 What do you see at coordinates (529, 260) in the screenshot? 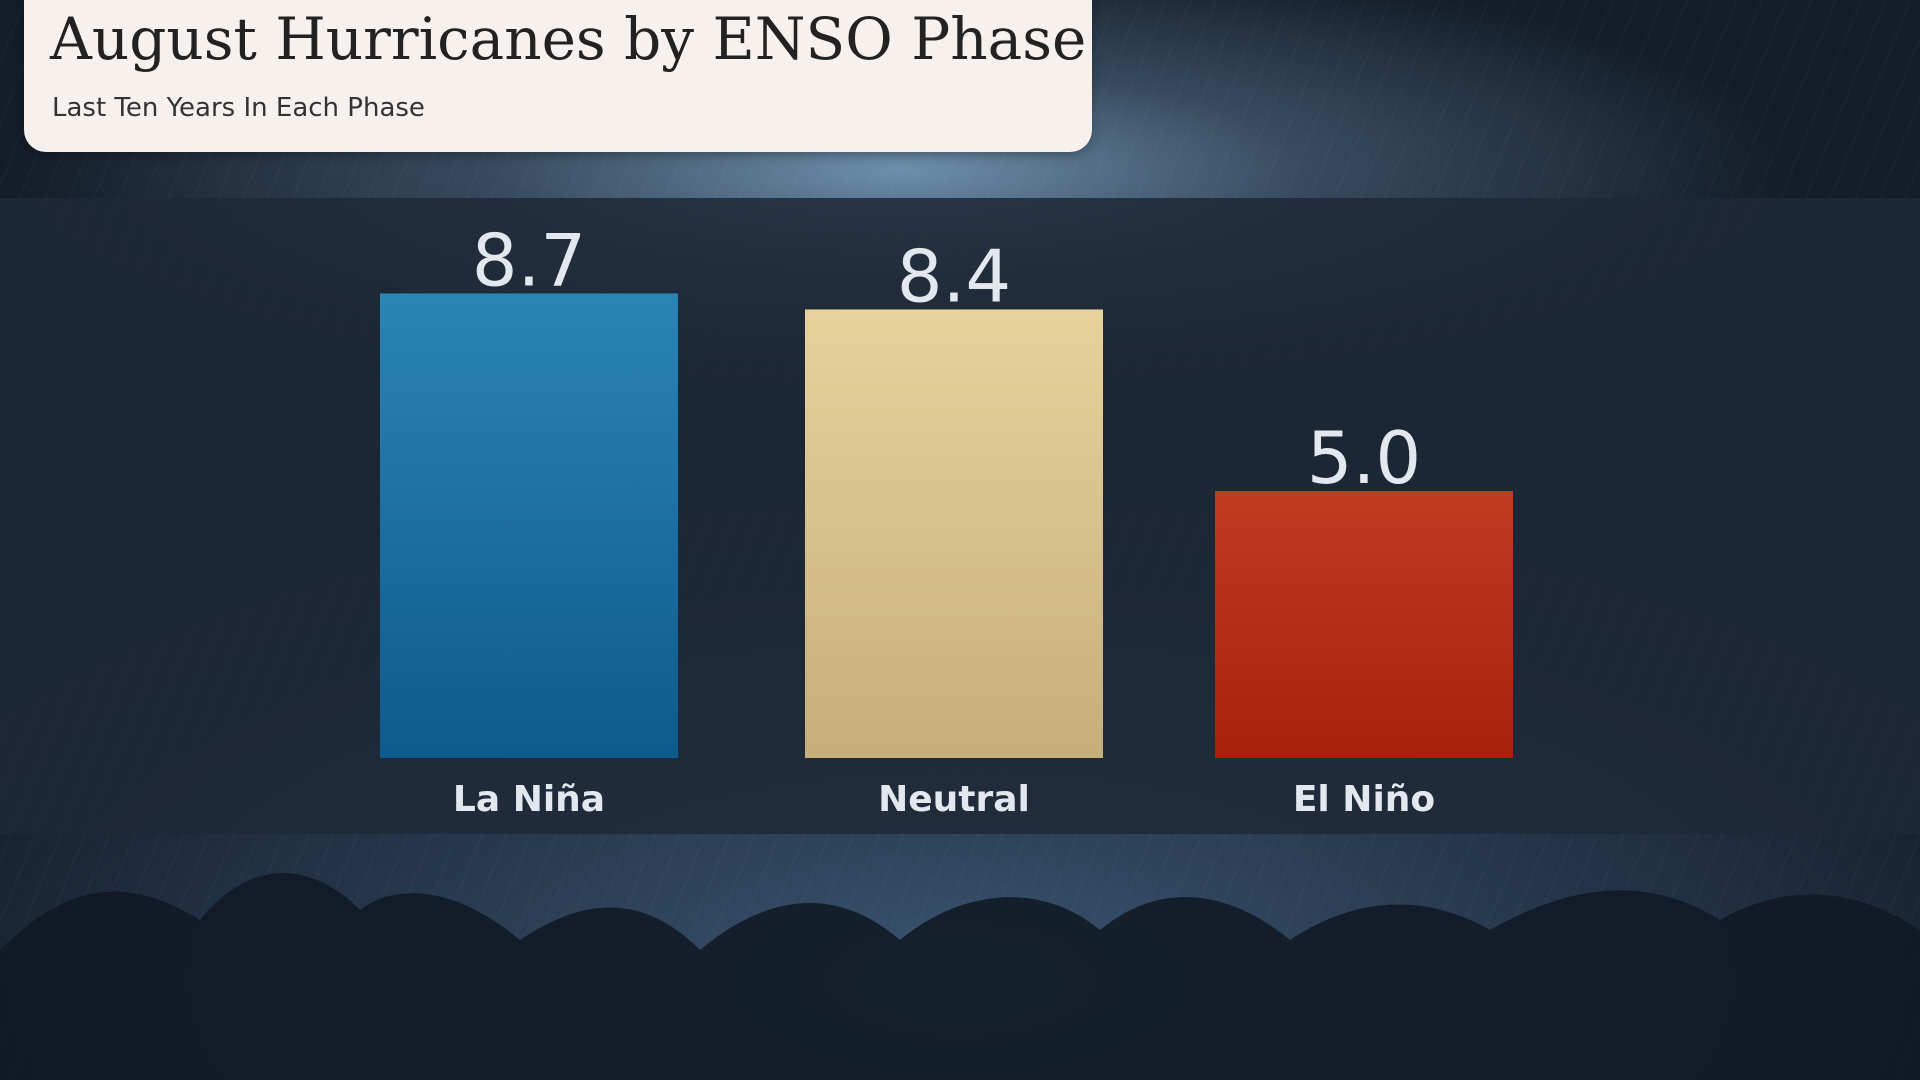
I see `value-label-la-nina: 8.7` at bounding box center [529, 260].